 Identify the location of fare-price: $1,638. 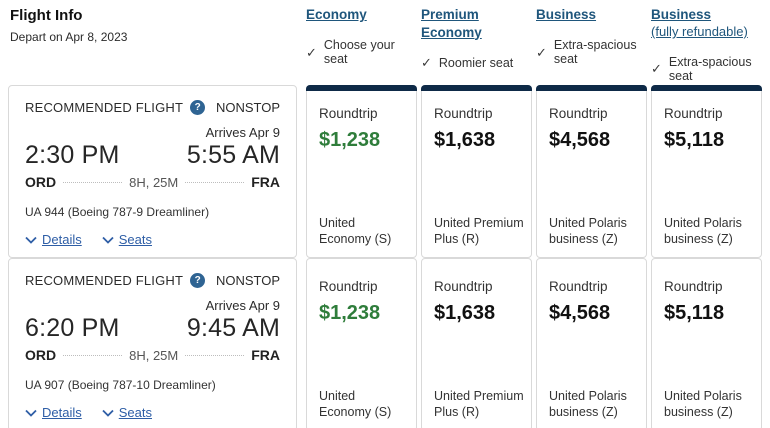
(465, 313).